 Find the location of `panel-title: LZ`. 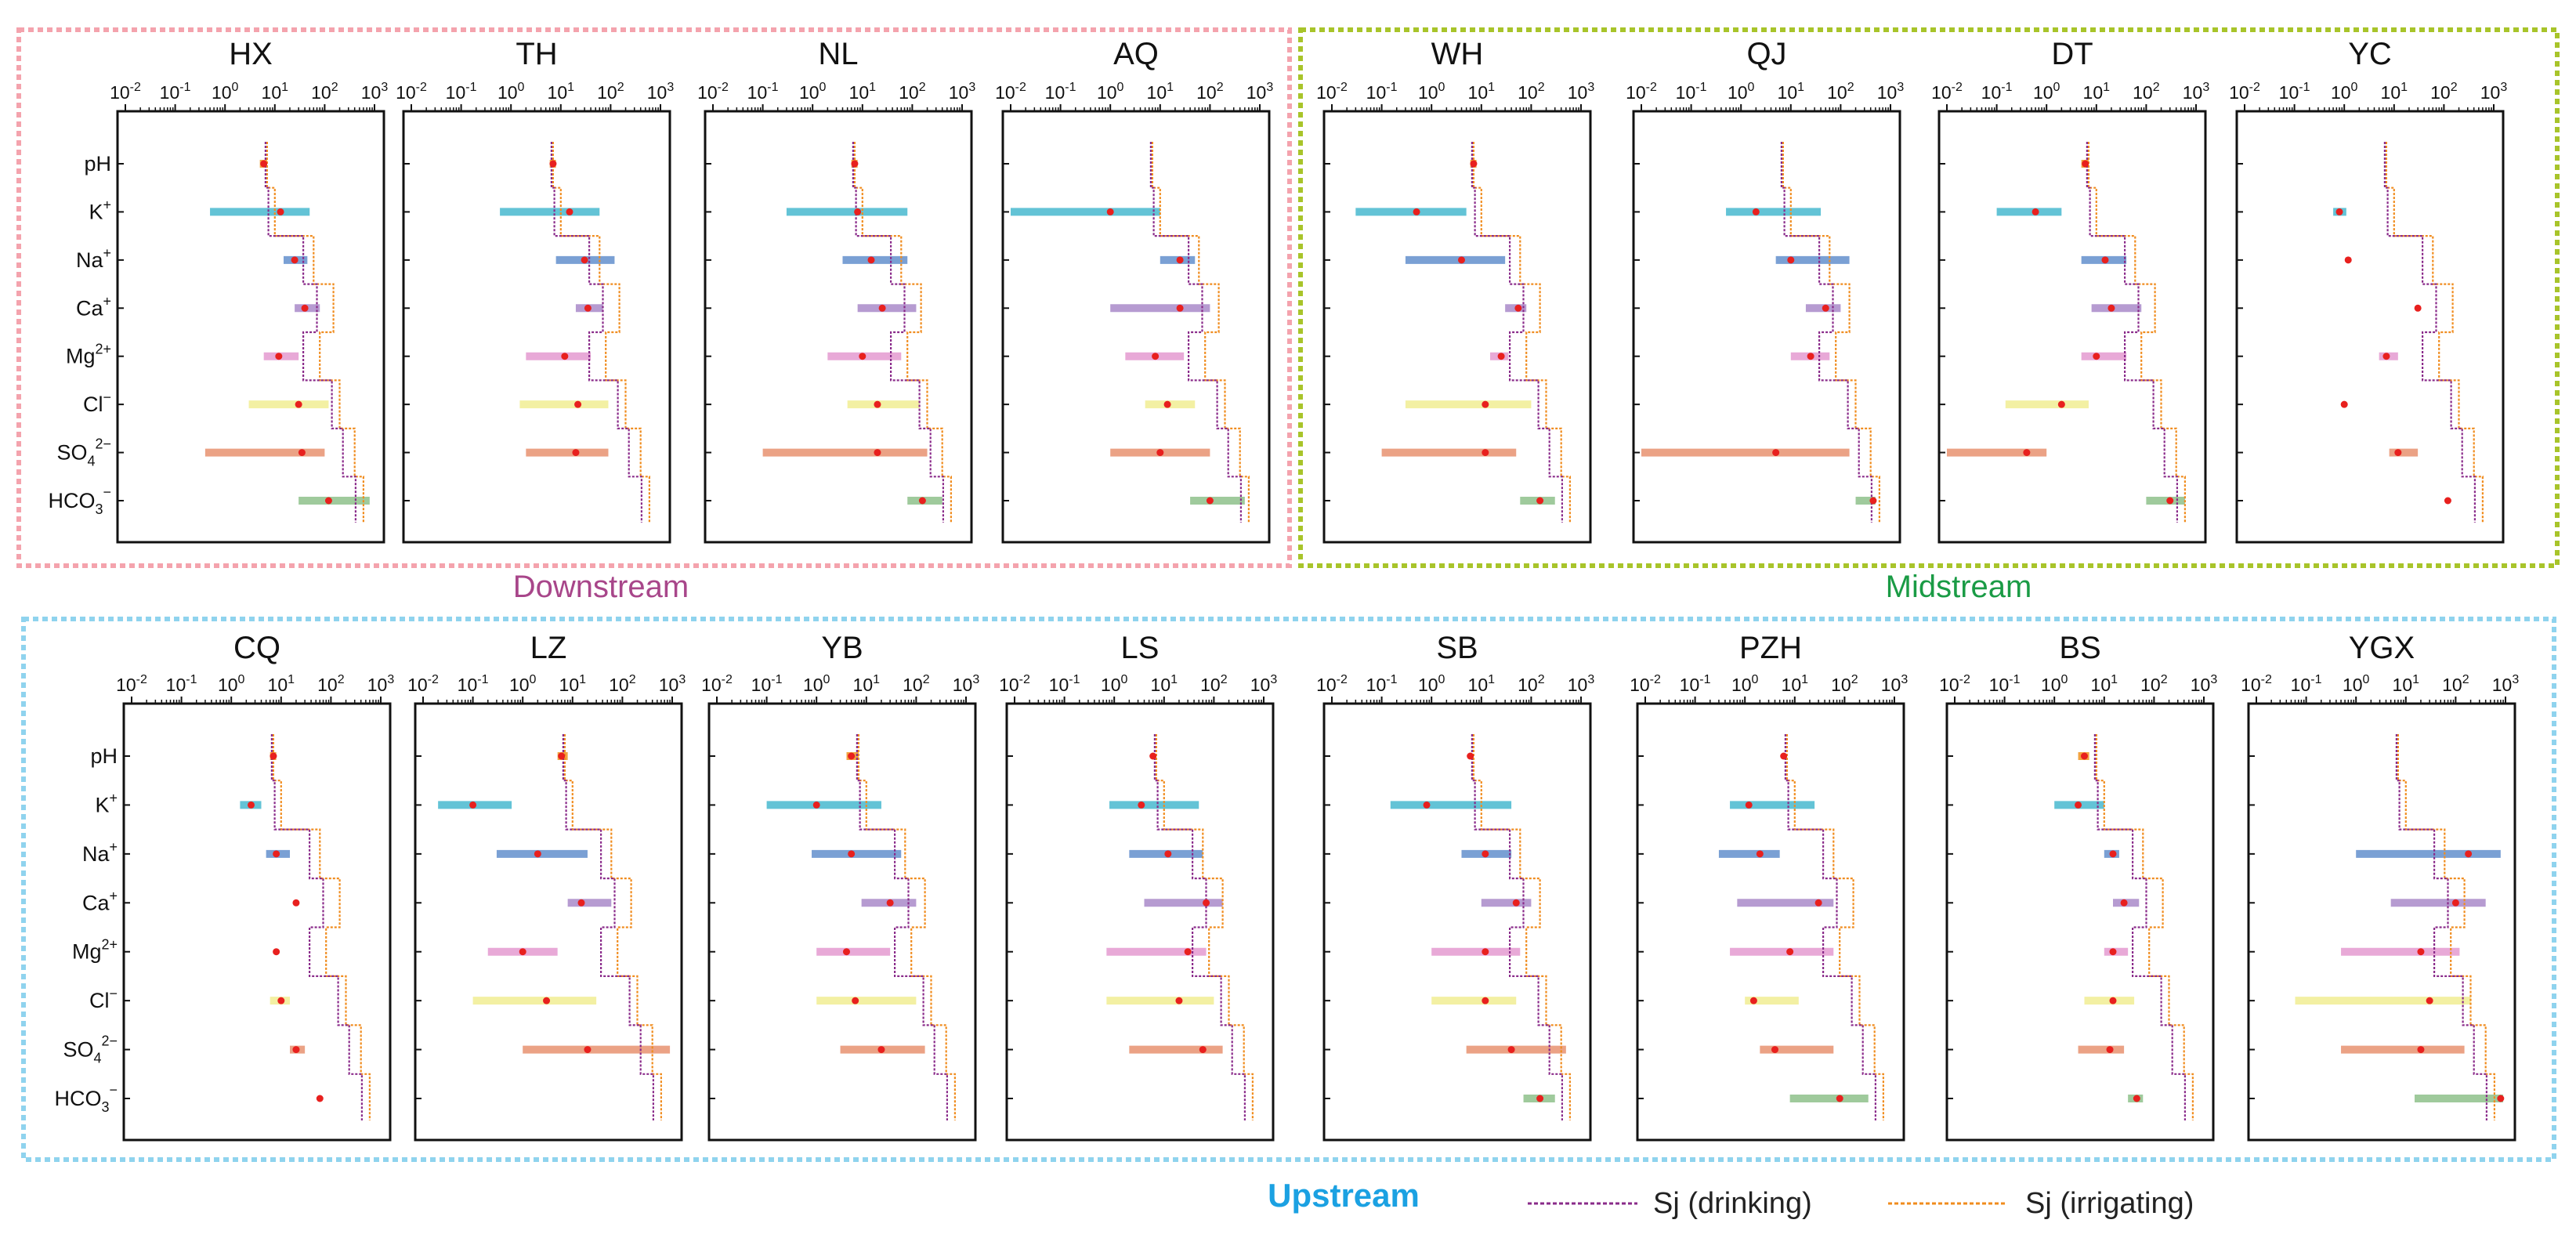

panel-title: LZ is located at coordinates (549, 648).